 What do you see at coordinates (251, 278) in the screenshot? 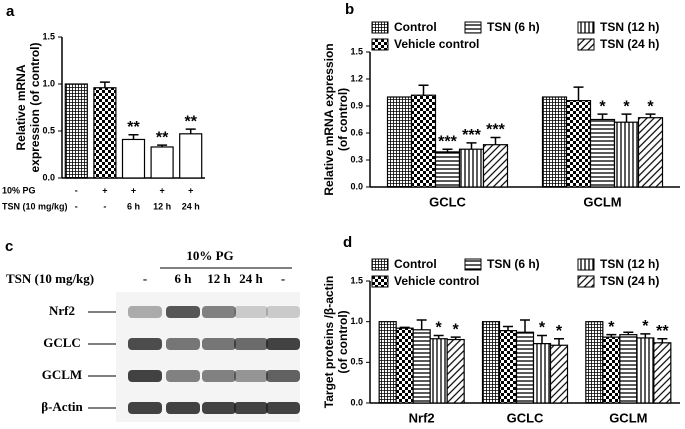
I see `lane-label: 24 h` at bounding box center [251, 278].